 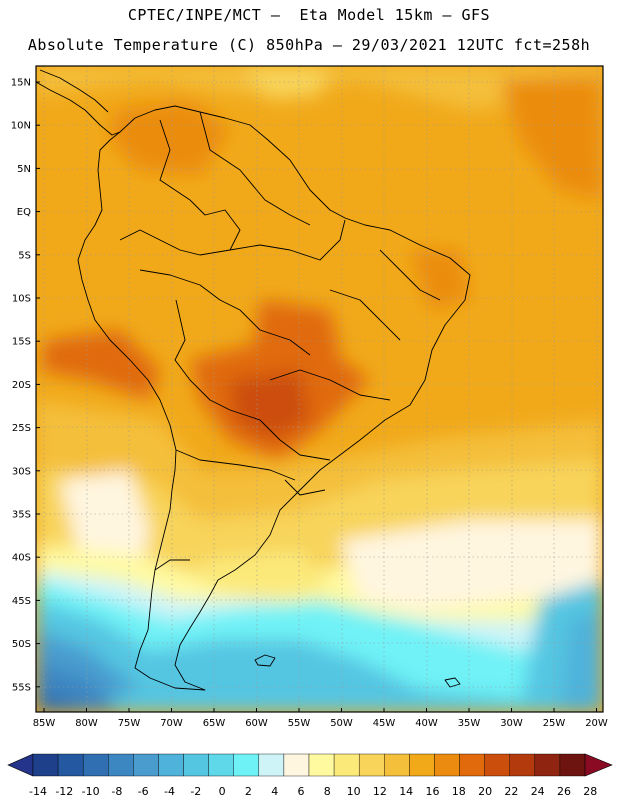 I want to click on lon-label: 55W, so click(x=299, y=723).